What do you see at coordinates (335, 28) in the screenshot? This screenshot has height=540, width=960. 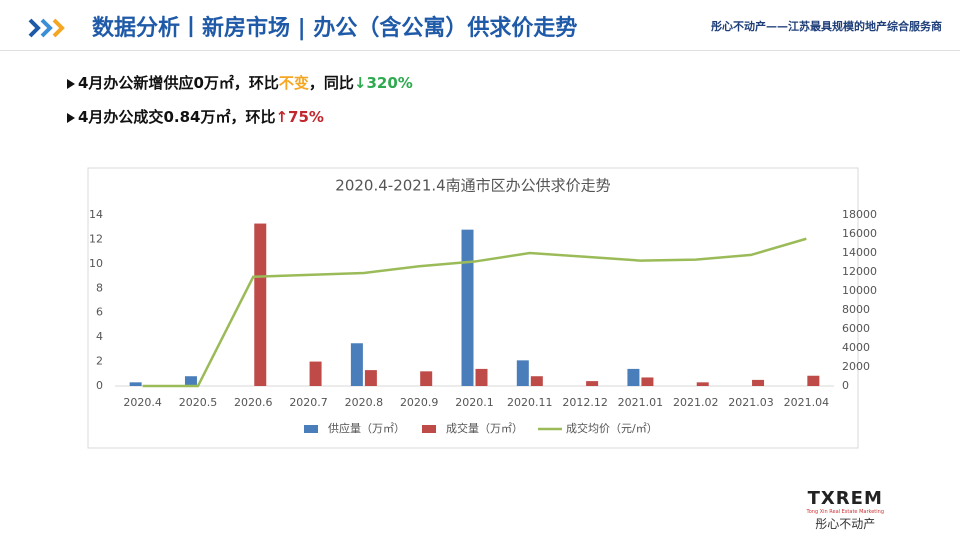 I see `page-title: 数据分析丨新房市场 | 办公（含公寓）供求价走势` at bounding box center [335, 28].